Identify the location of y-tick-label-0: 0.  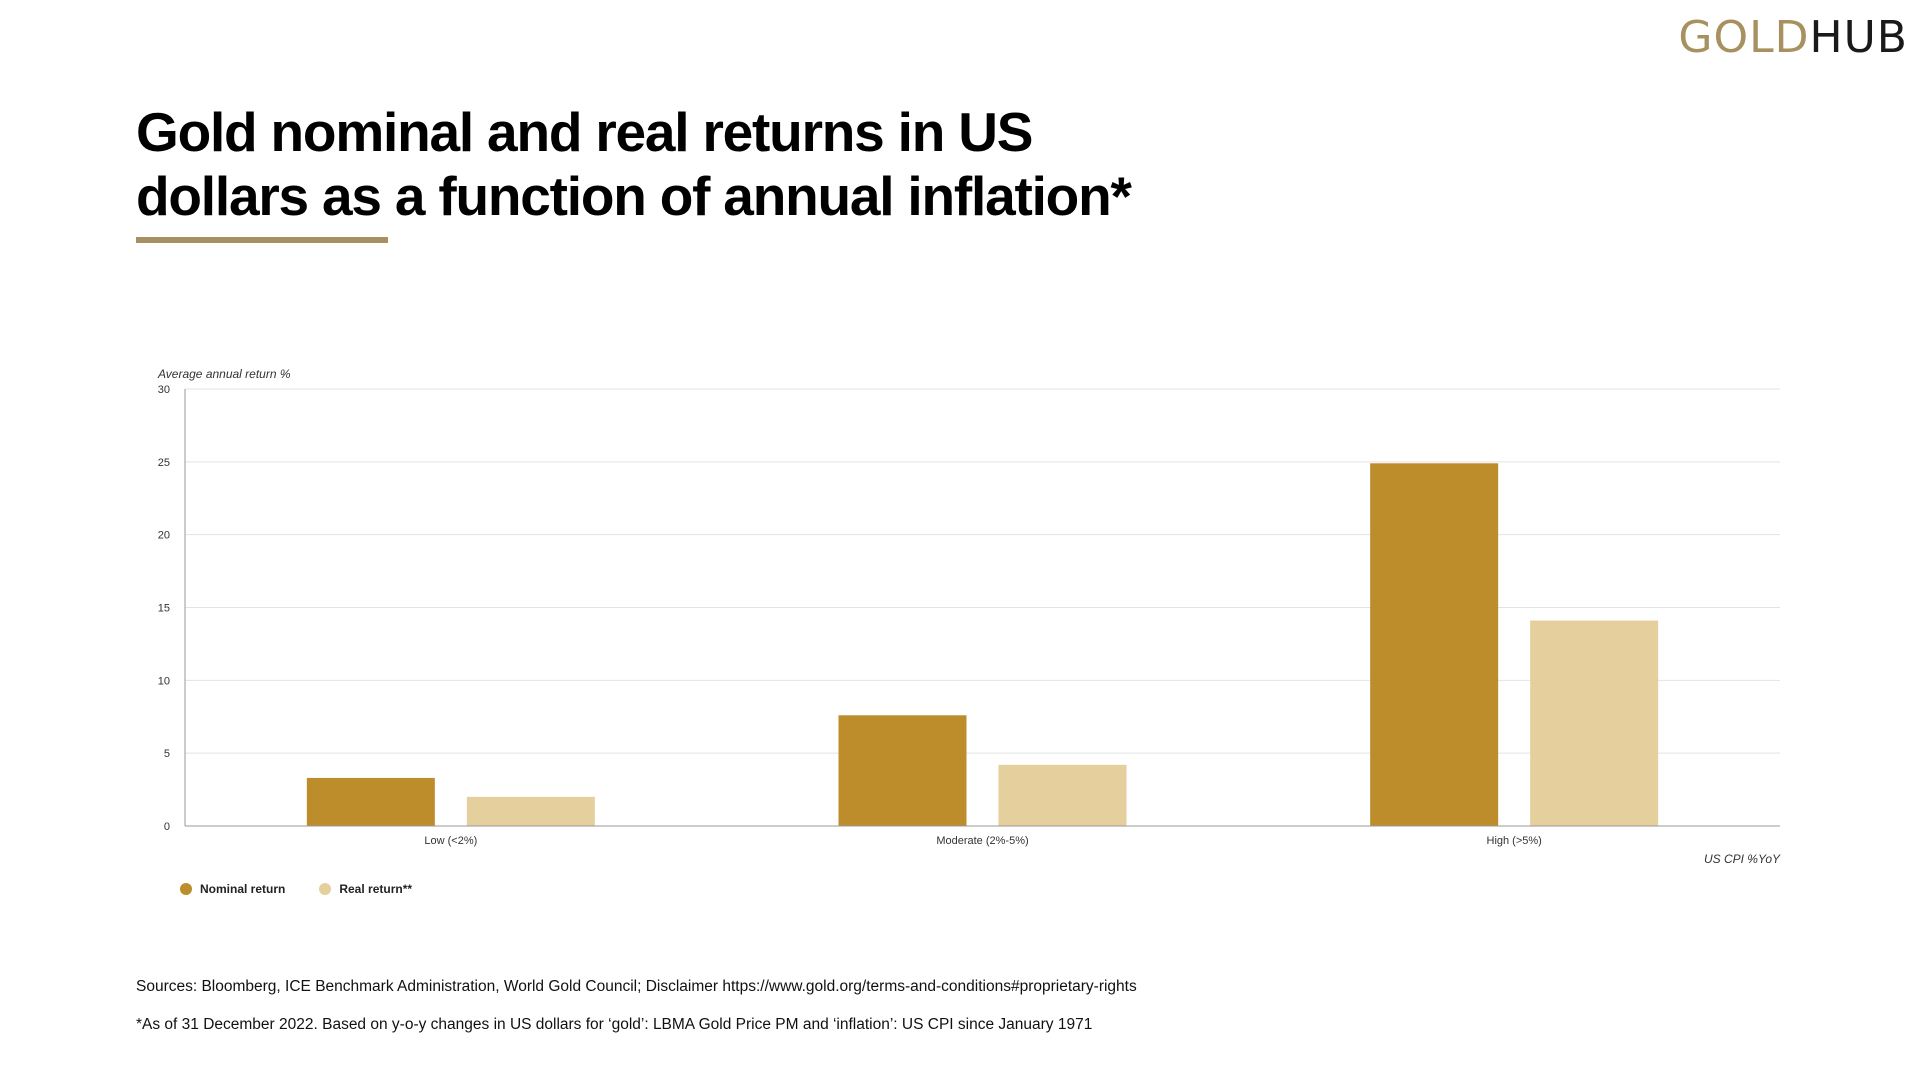
(167, 827).